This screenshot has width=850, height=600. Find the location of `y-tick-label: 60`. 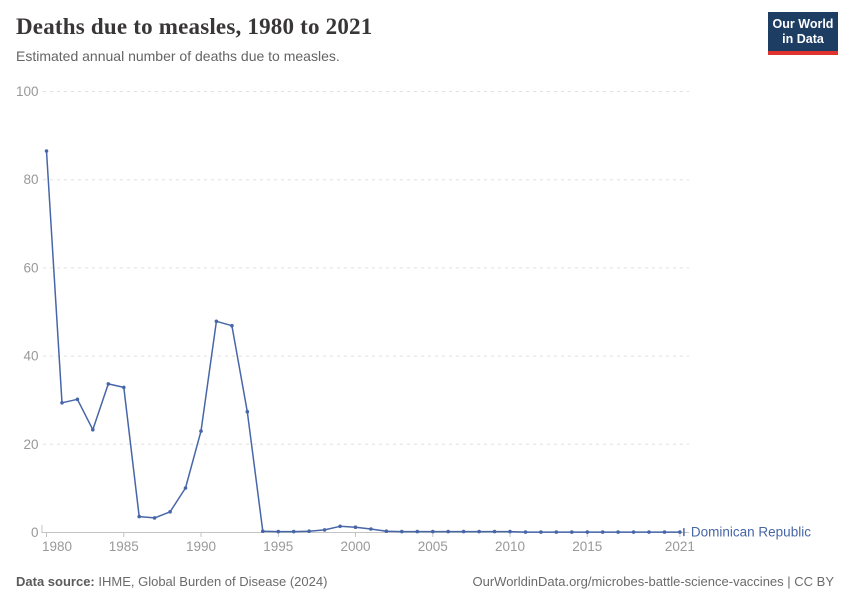

y-tick-label: 60 is located at coordinates (30, 267).